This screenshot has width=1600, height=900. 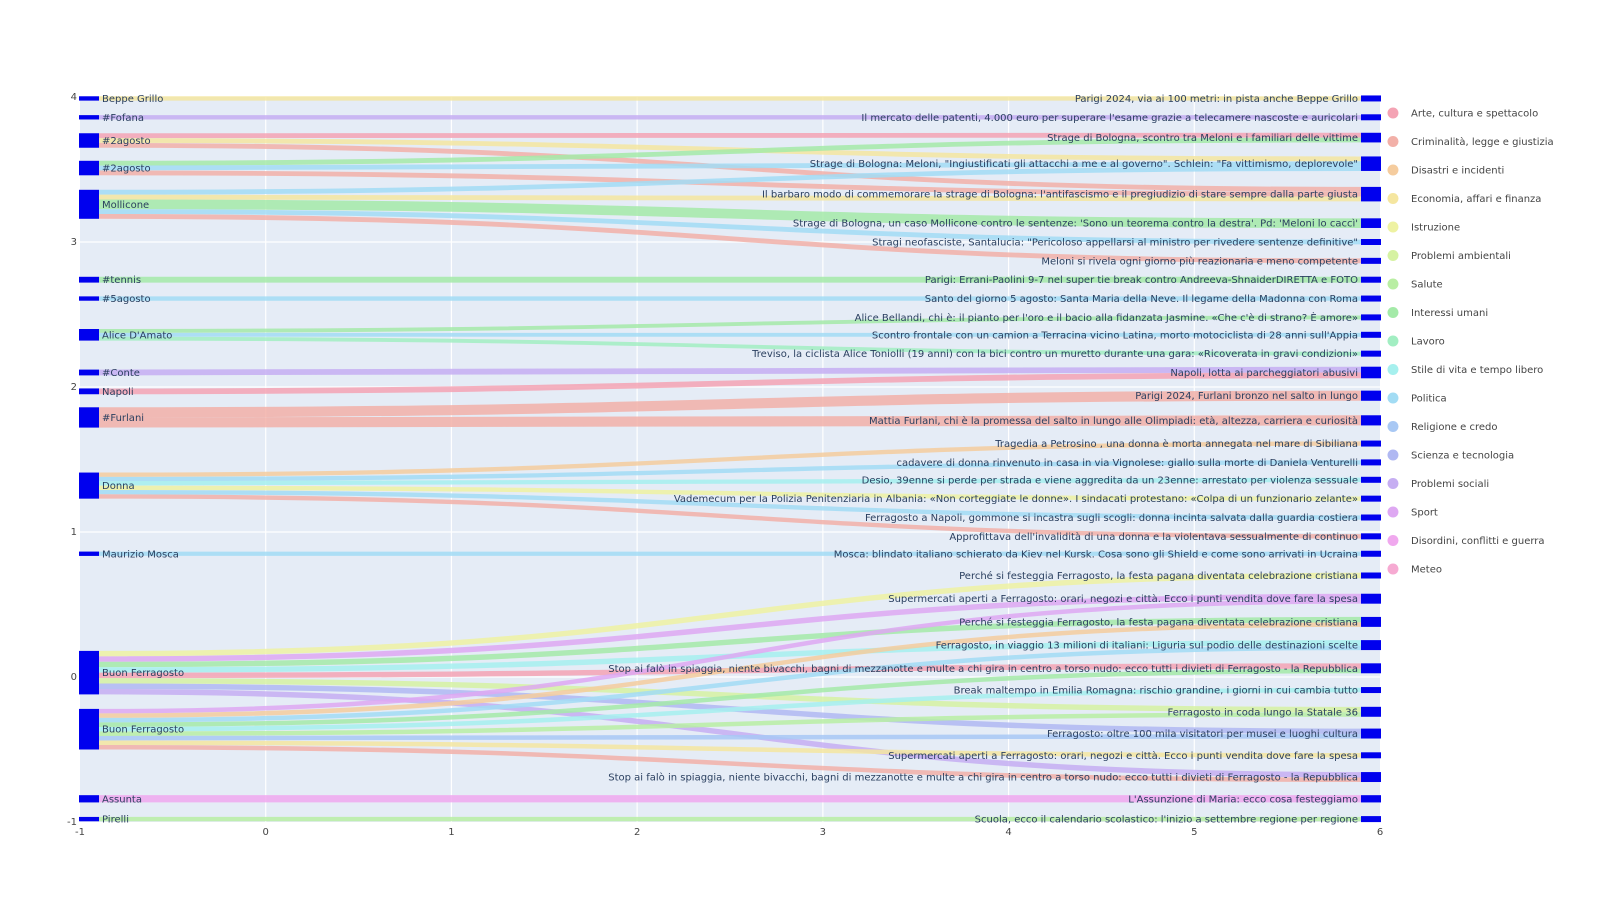 I want to click on x-tick-label: 2, so click(x=637, y=832).